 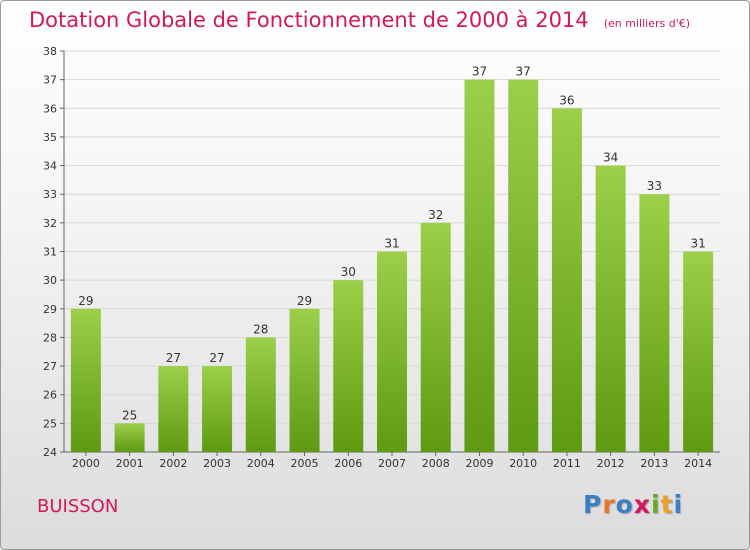 I want to click on x-tick-label: 2001, so click(x=130, y=463).